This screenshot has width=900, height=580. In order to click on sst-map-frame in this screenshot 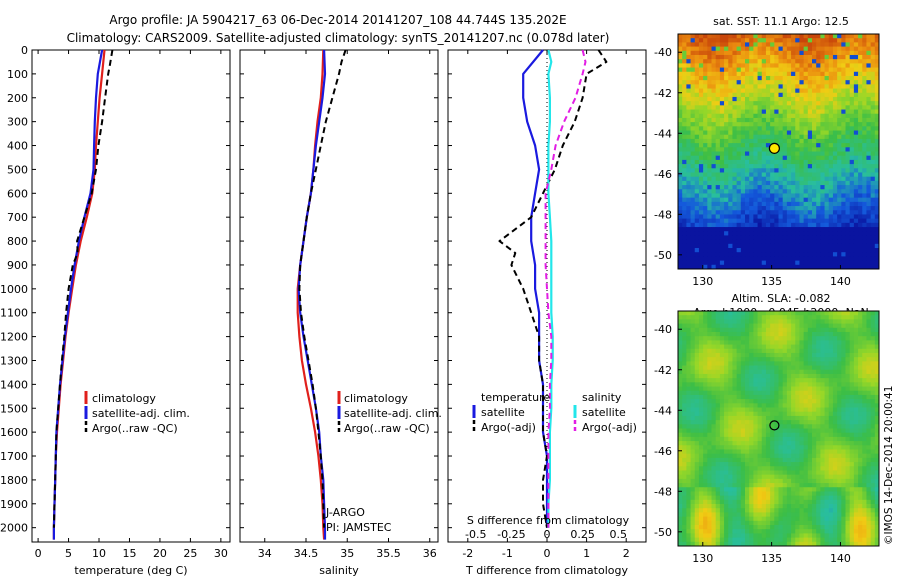, I will do `click(778, 151)`.